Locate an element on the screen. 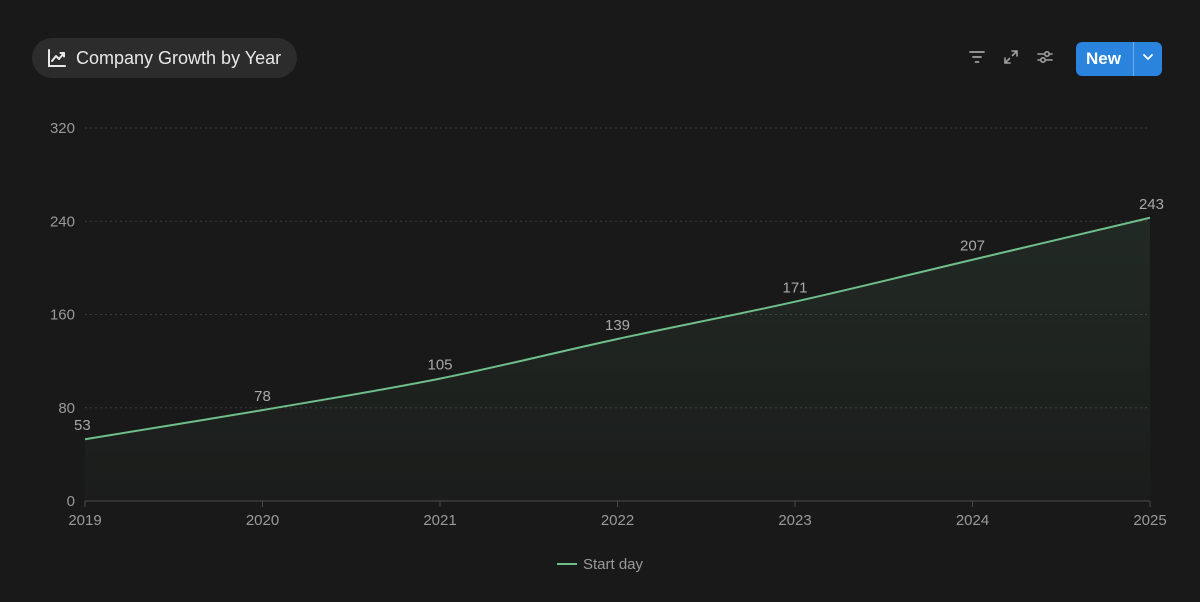 The width and height of the screenshot is (1200, 602). data-label: 139 is located at coordinates (617, 325).